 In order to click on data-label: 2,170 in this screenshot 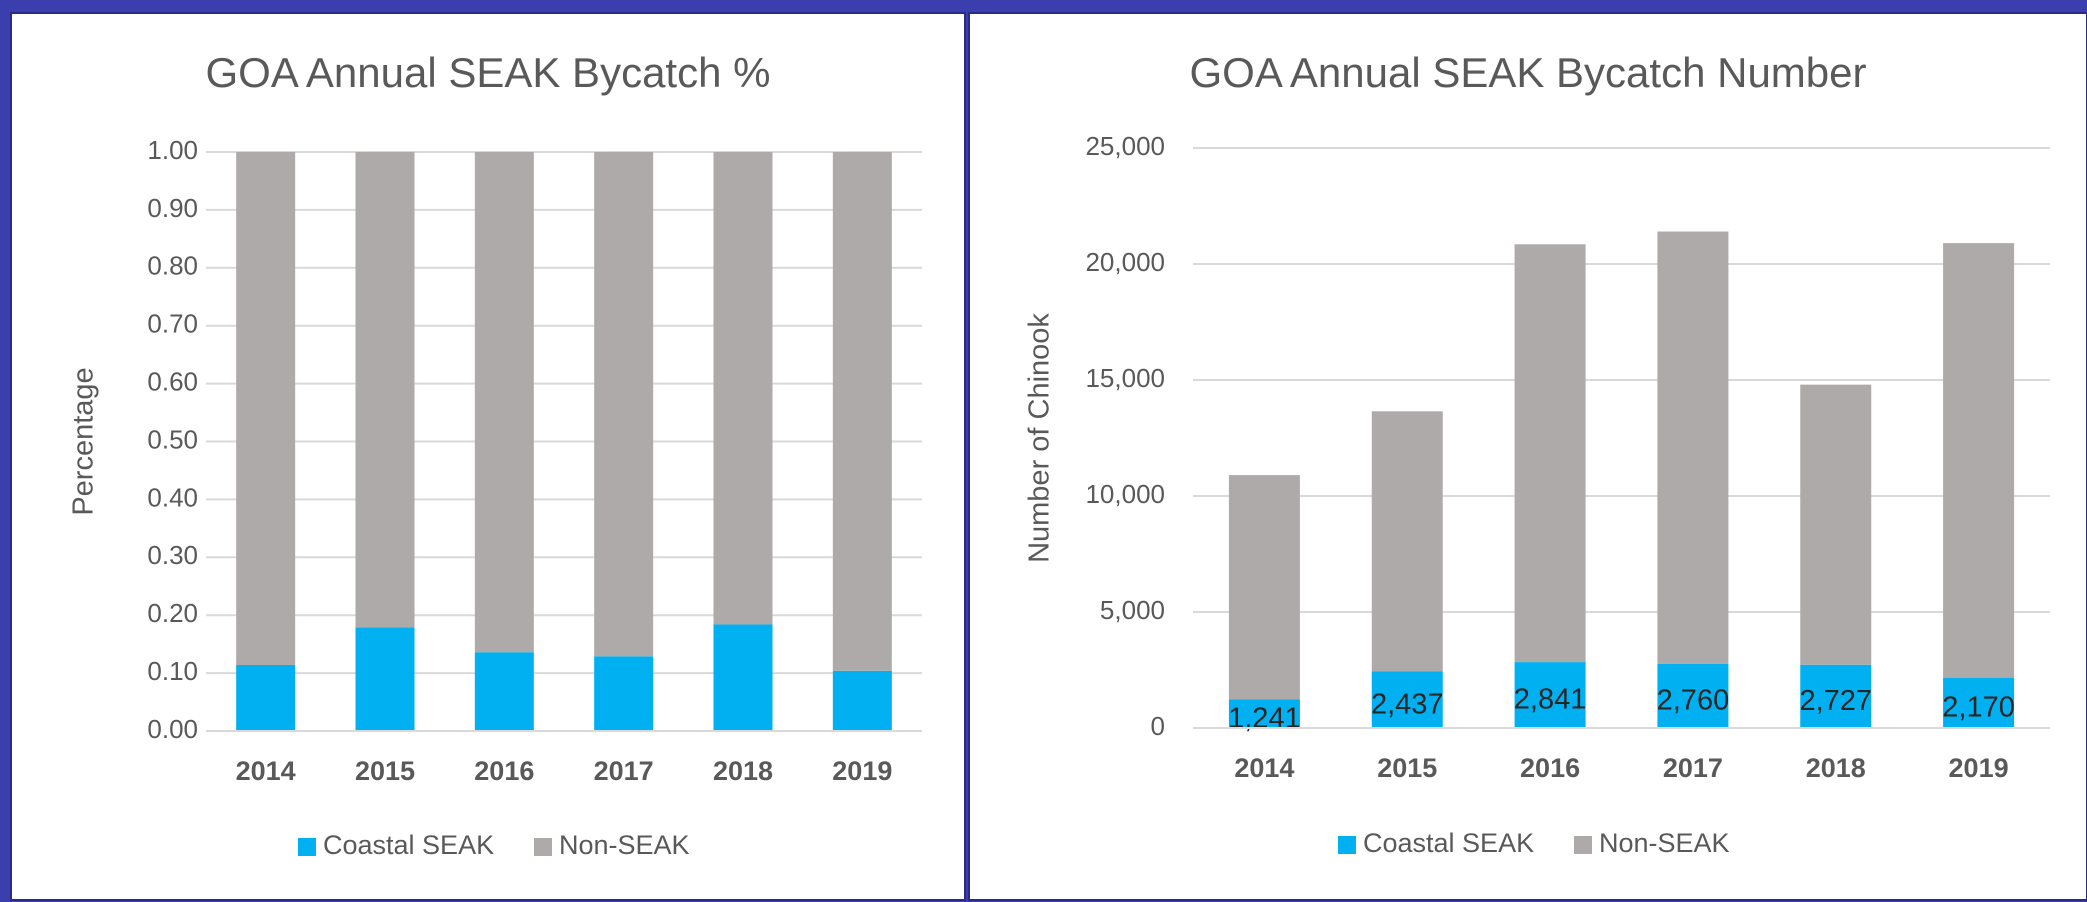, I will do `click(1978, 707)`.